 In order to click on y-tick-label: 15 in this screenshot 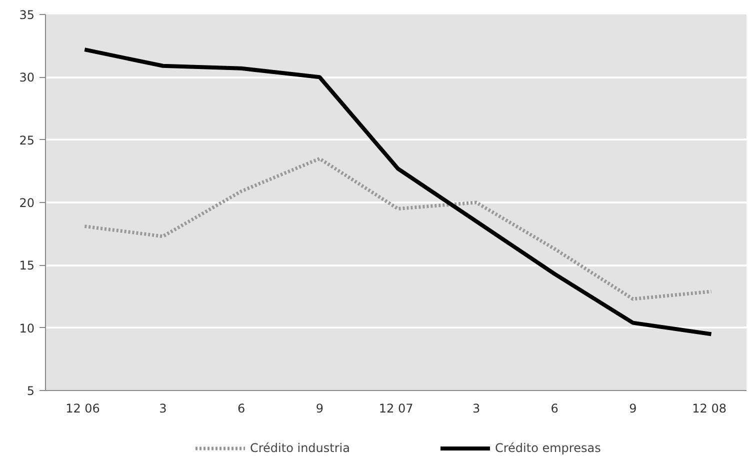, I will do `click(27, 265)`.